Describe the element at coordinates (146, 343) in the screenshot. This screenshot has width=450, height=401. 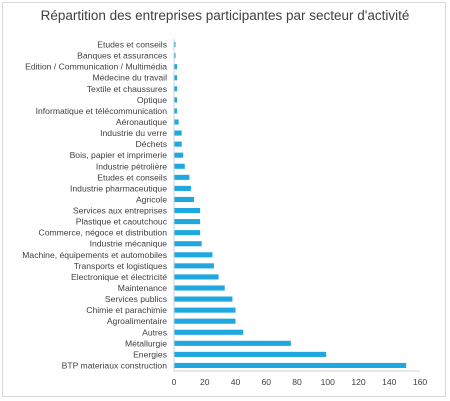
I see `category-label: Métallurgie` at that location.